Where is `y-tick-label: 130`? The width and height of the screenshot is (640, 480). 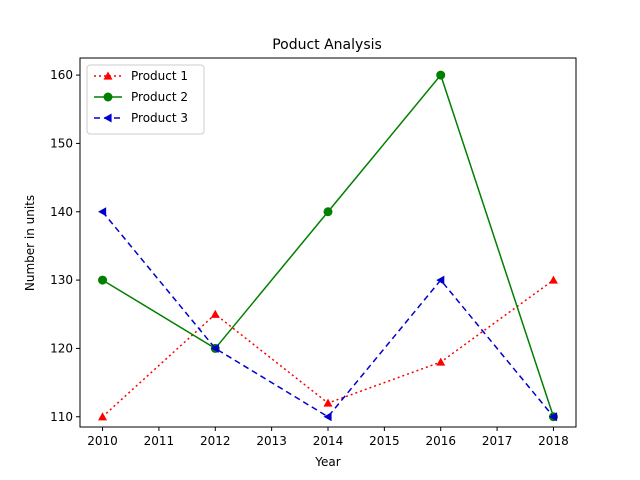
y-tick-label: 130 is located at coordinates (61, 280).